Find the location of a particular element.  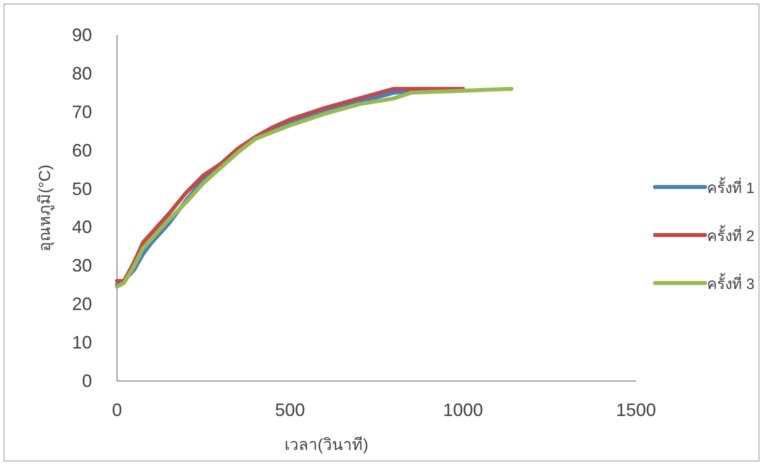

y-tick-label: 30 is located at coordinates (82, 266).